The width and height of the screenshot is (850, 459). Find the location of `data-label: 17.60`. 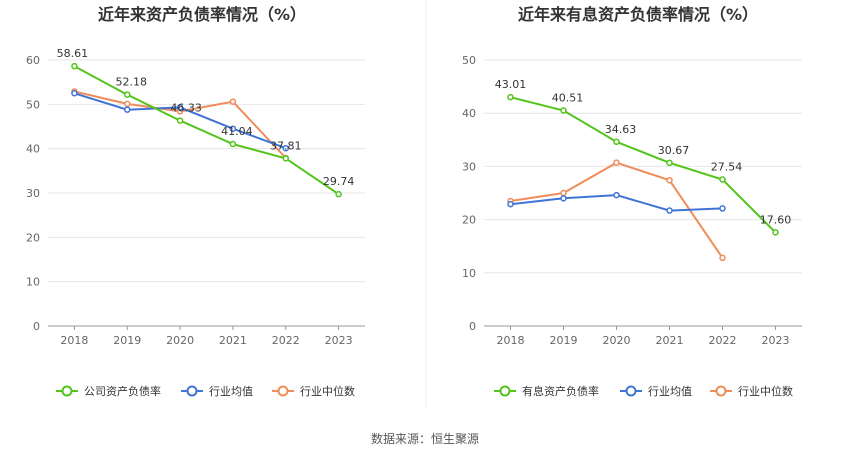

data-label: 17.60 is located at coordinates (776, 219).